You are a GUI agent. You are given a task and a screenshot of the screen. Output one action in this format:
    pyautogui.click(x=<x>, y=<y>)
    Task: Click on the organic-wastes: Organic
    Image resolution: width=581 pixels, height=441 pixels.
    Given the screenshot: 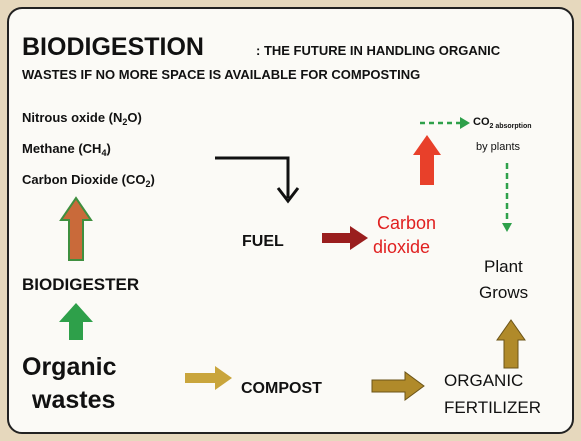 What is the action you would take?
    pyautogui.click(x=69, y=367)
    